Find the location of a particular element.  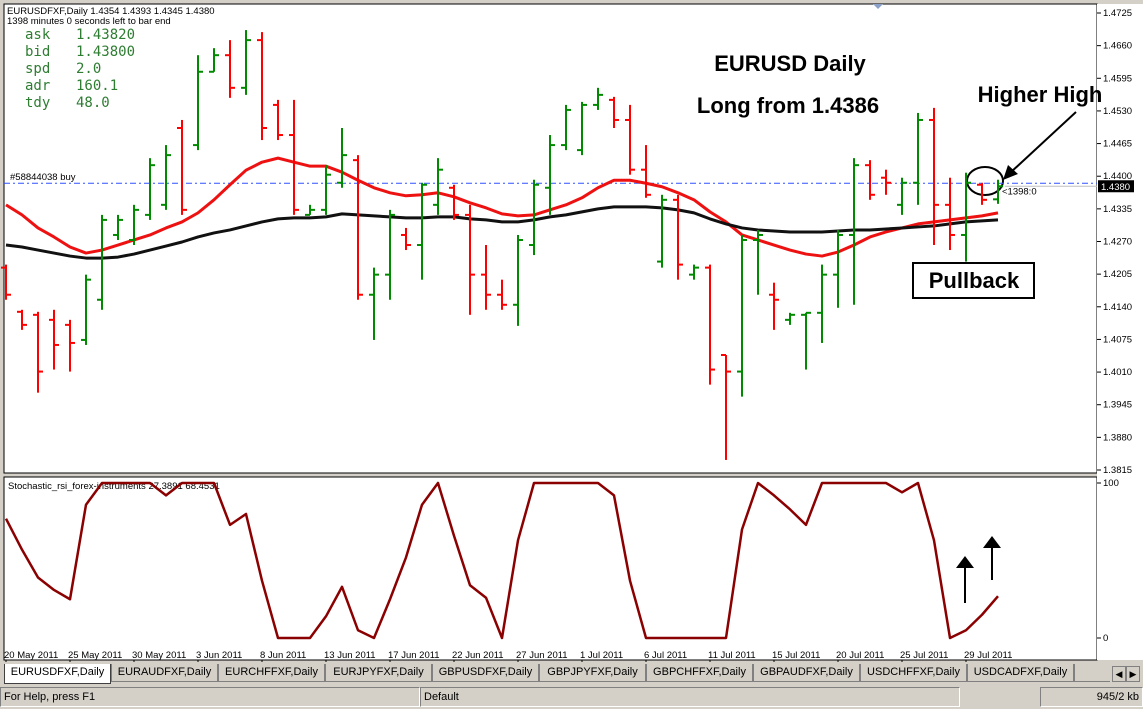

annotation: Pullback is located at coordinates (974, 280).